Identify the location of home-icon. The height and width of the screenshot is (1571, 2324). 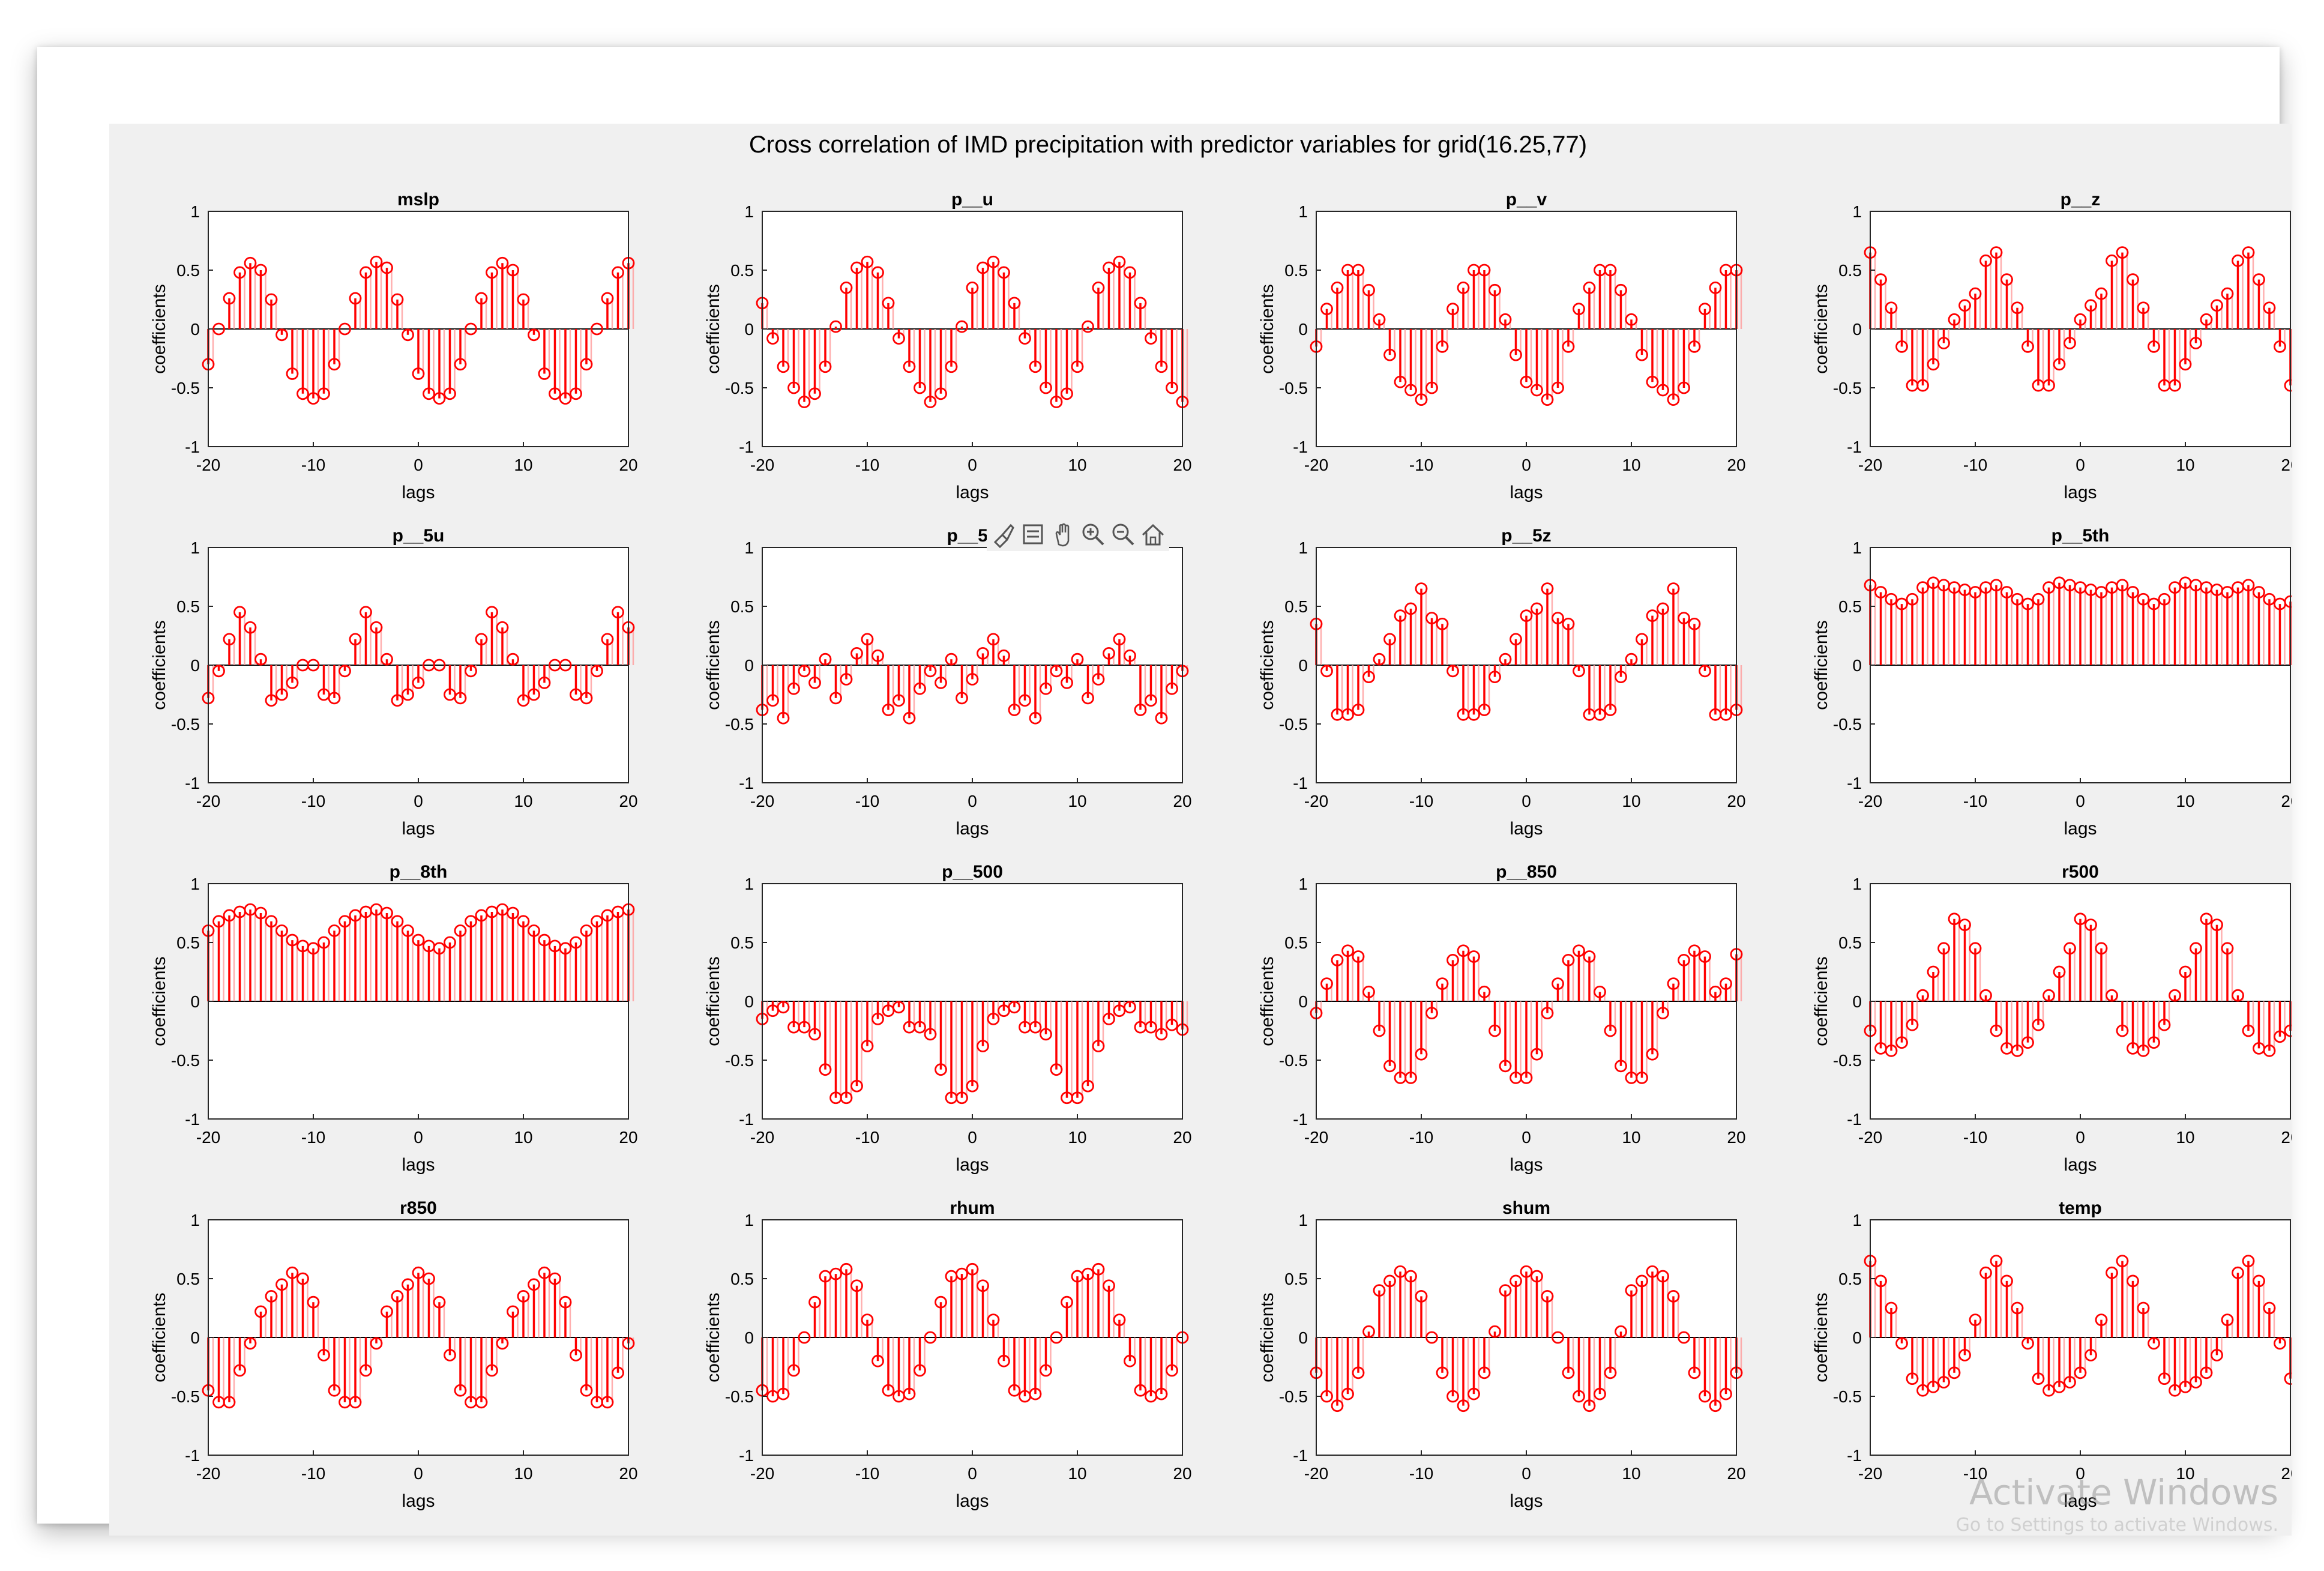
(1153, 534).